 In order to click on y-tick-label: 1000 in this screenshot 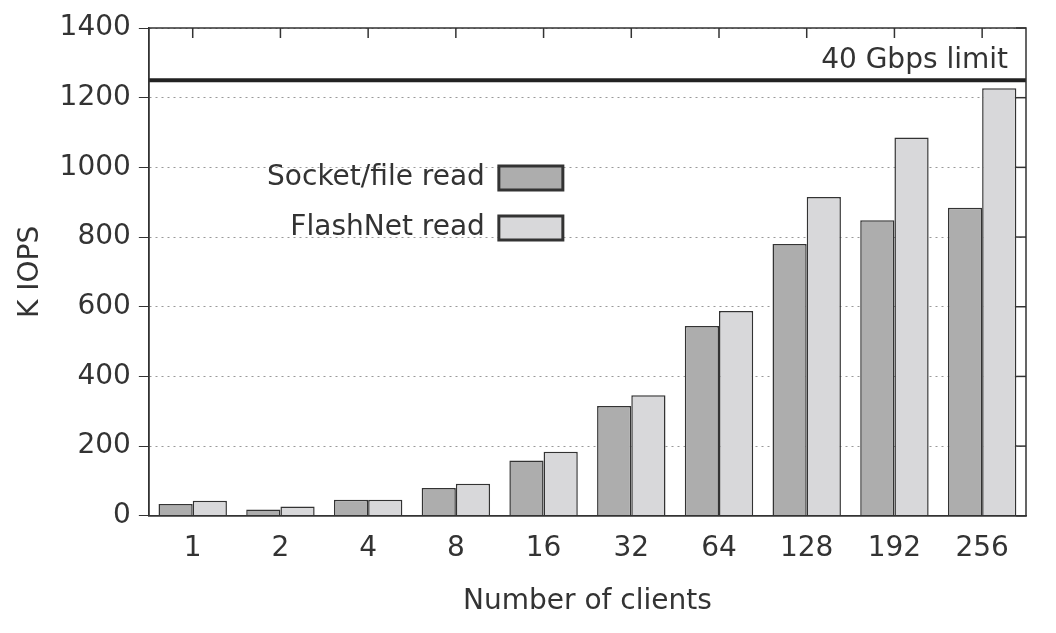, I will do `click(95, 165)`.